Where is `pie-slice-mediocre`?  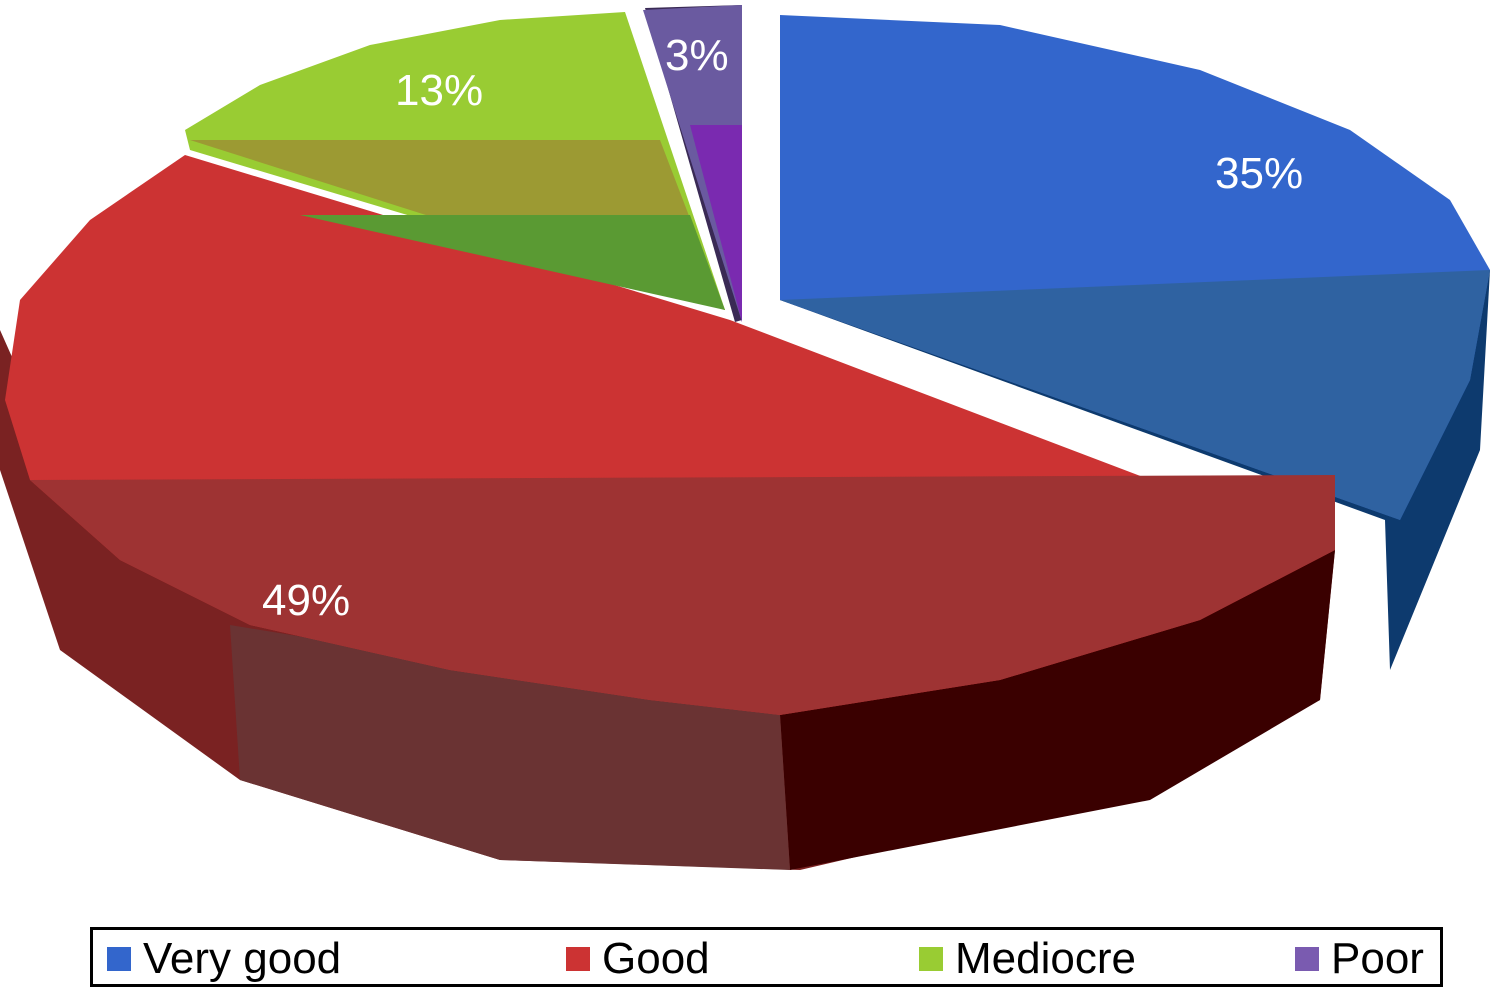 pie-slice-mediocre is located at coordinates (455, 161).